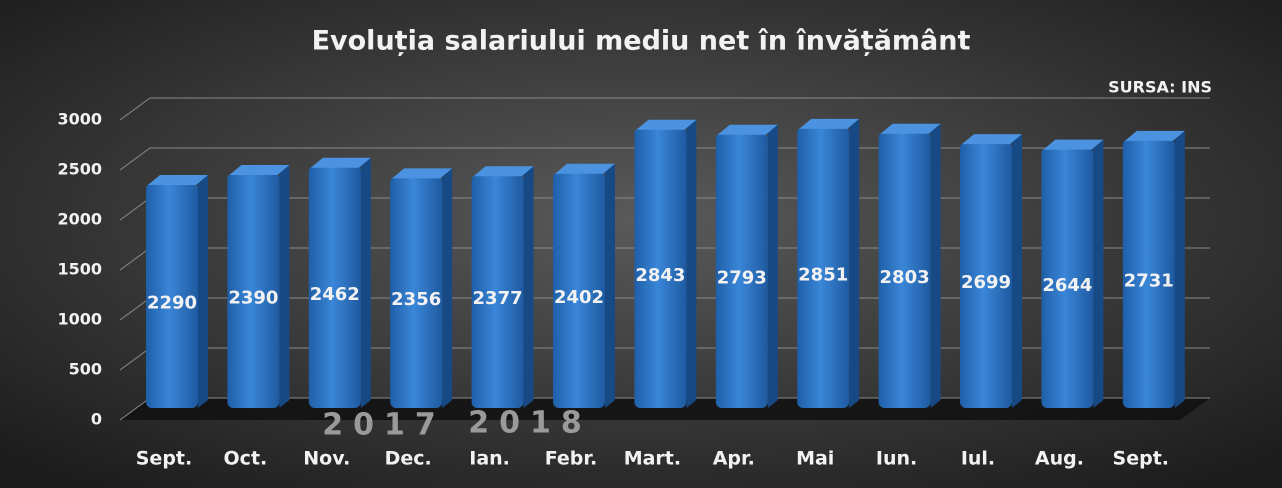 The image size is (1282, 488). What do you see at coordinates (384, 425) in the screenshot?
I see `annotation: 2017` at bounding box center [384, 425].